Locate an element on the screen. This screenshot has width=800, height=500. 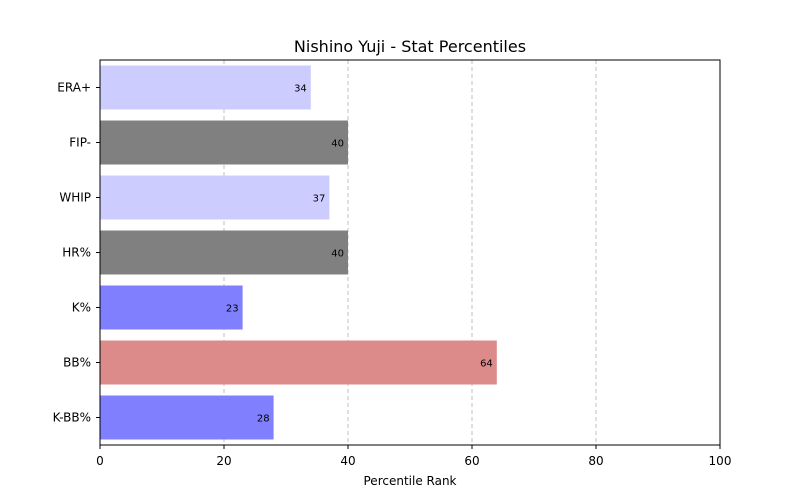
y-tick-label: K-BB% is located at coordinates (72, 418).